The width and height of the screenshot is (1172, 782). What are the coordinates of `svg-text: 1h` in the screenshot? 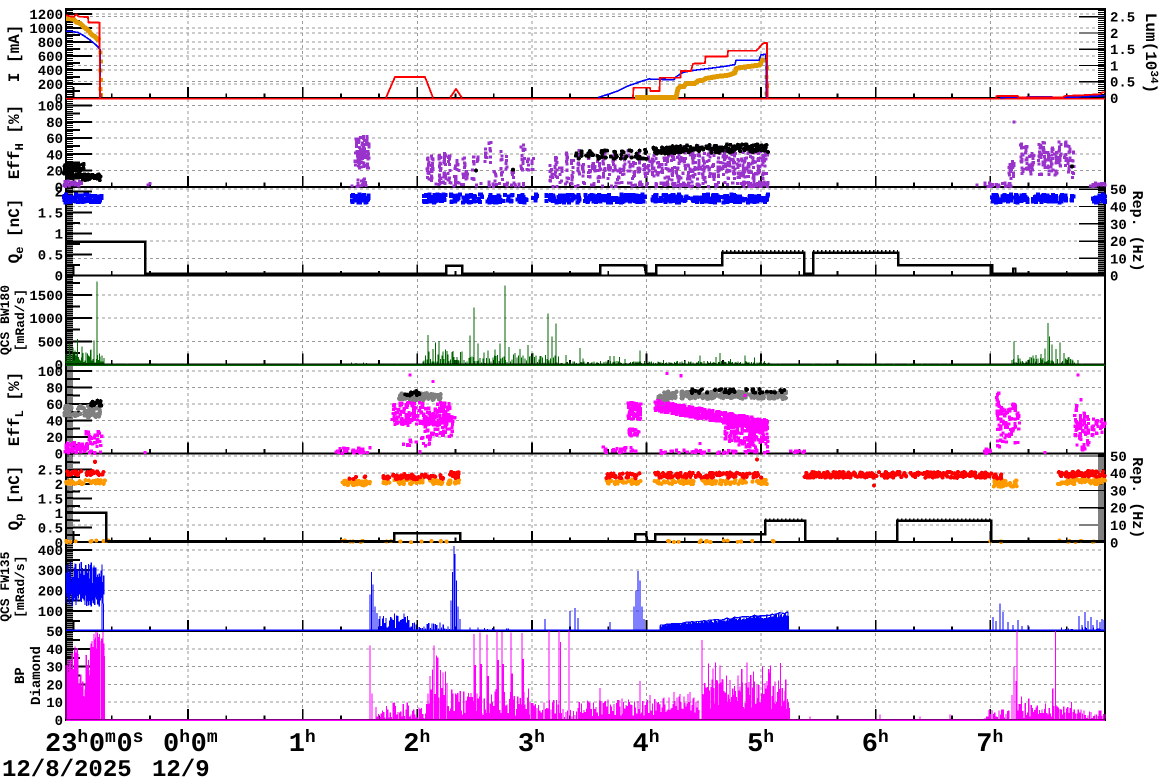 It's located at (302, 744).